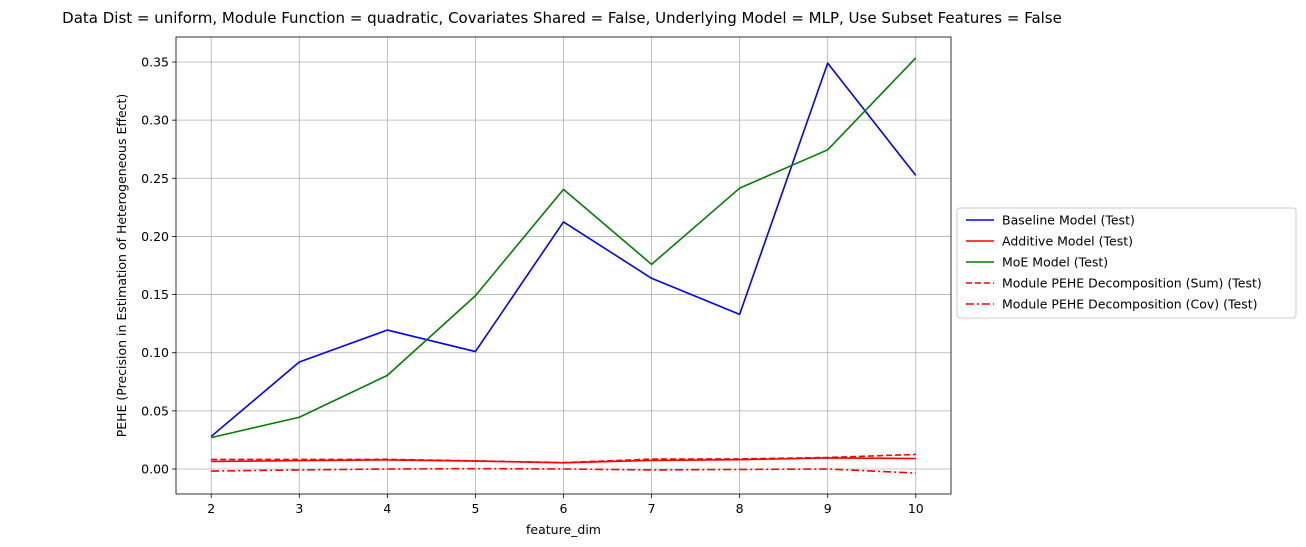 This screenshot has width=1306, height=547. I want to click on y-tick-label: 0.20, so click(155, 236).